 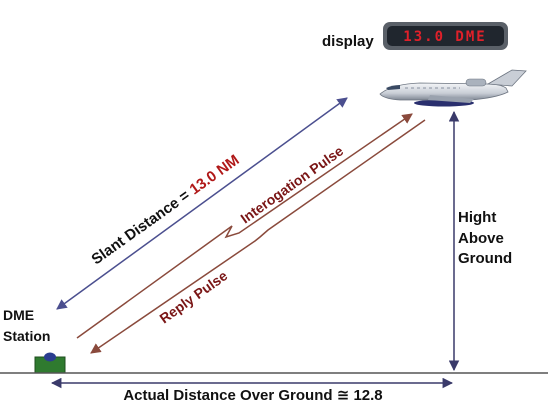 What do you see at coordinates (252, 395) in the screenshot?
I see `ground-distance-label: Actual Distance Over Ground ≅ 12.8` at bounding box center [252, 395].